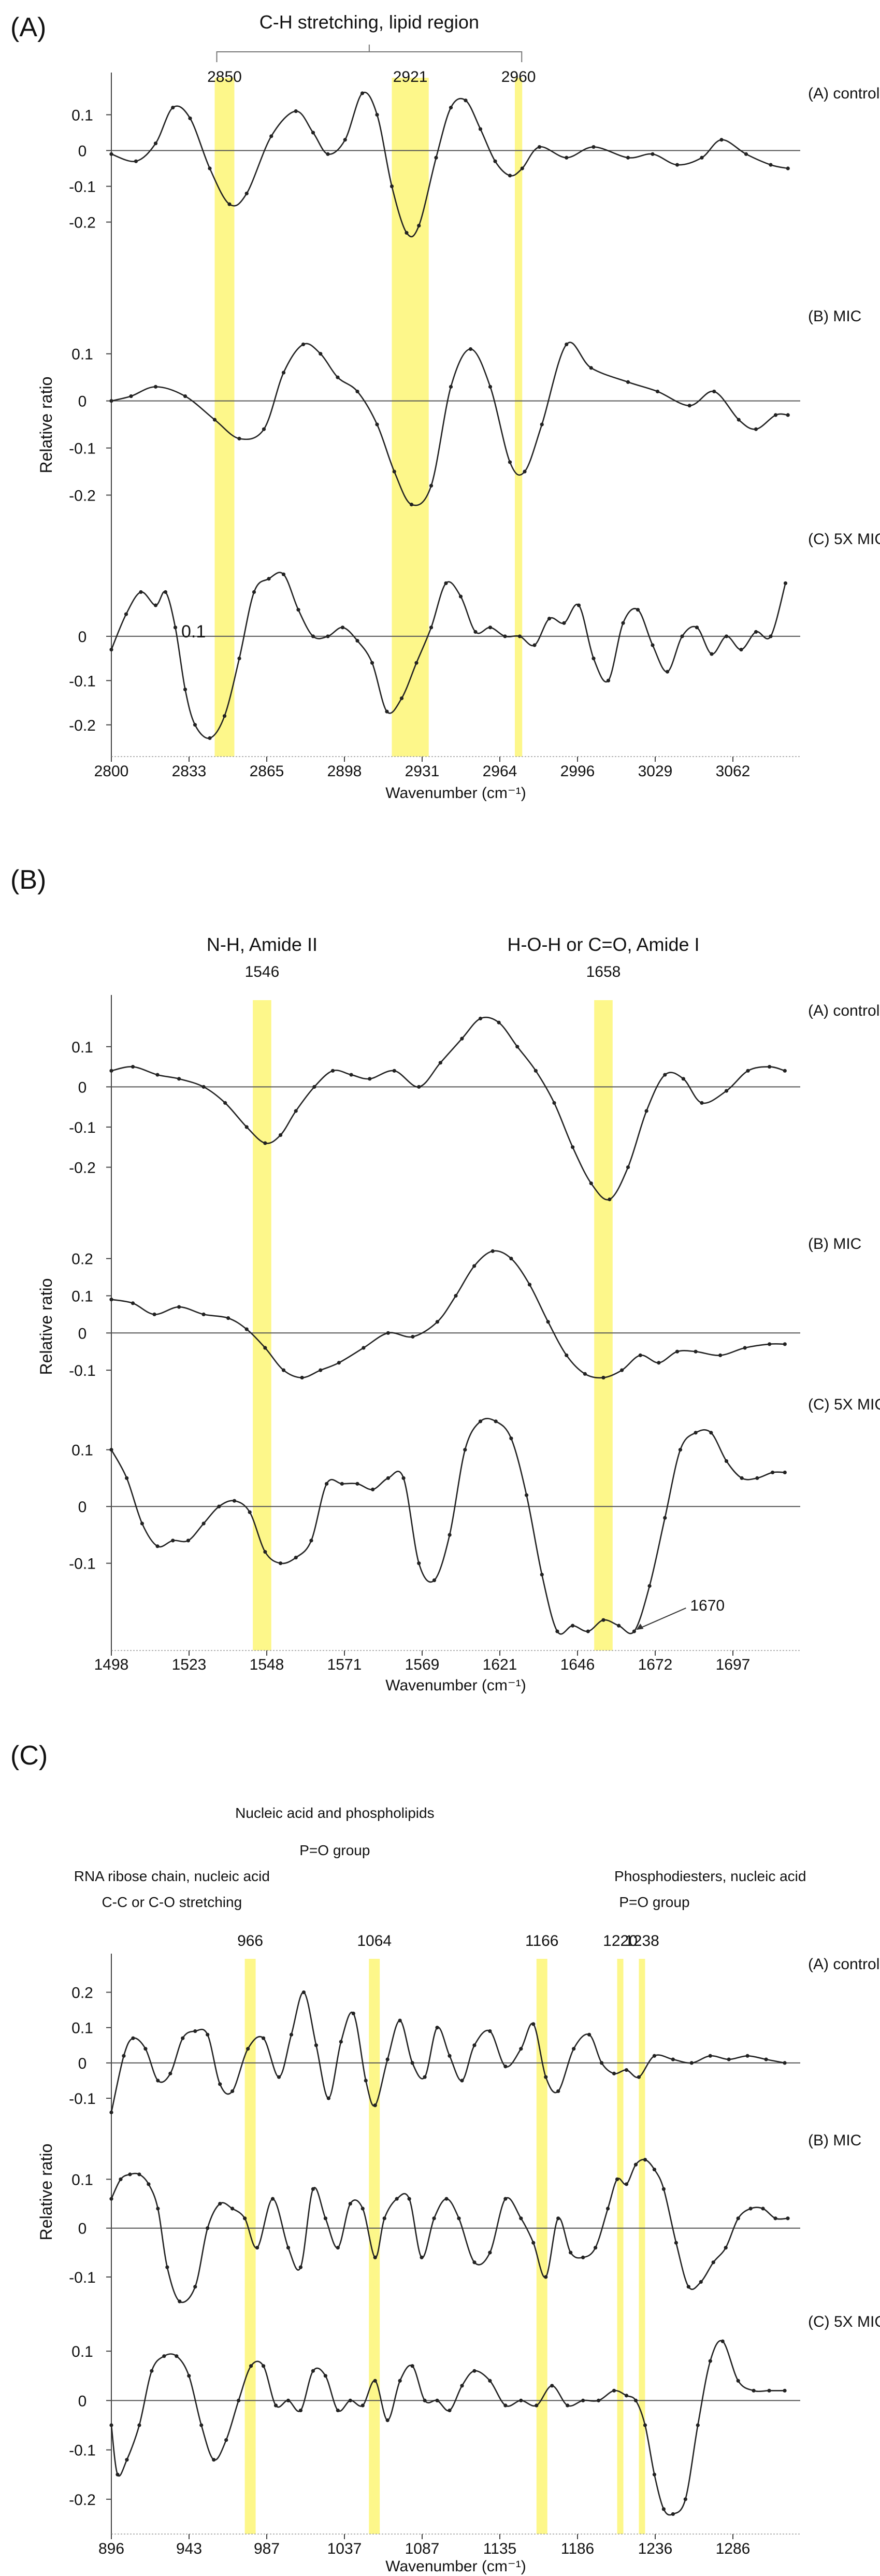 The image size is (880, 2576). What do you see at coordinates (345, 1664) in the screenshot?
I see `x-tick-label: 1571` at bounding box center [345, 1664].